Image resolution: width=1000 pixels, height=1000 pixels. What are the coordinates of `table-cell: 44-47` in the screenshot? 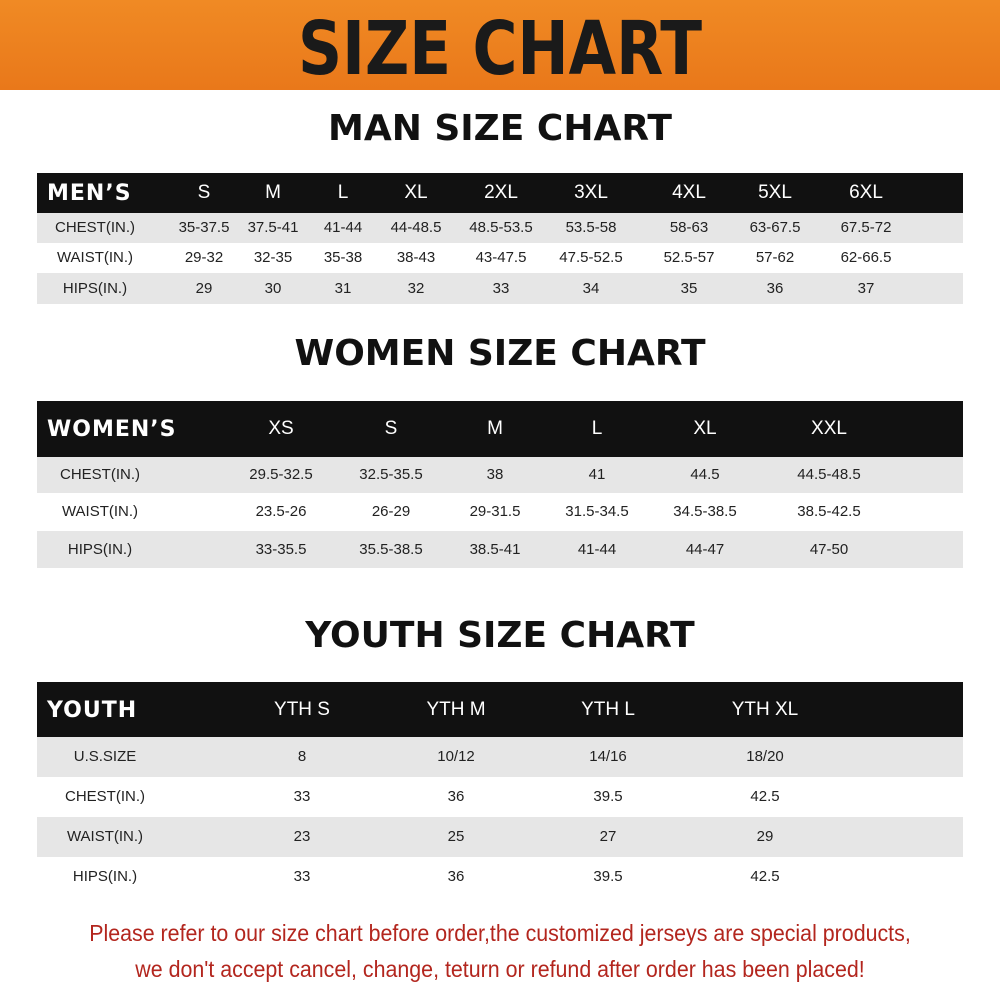 It's located at (705, 549).